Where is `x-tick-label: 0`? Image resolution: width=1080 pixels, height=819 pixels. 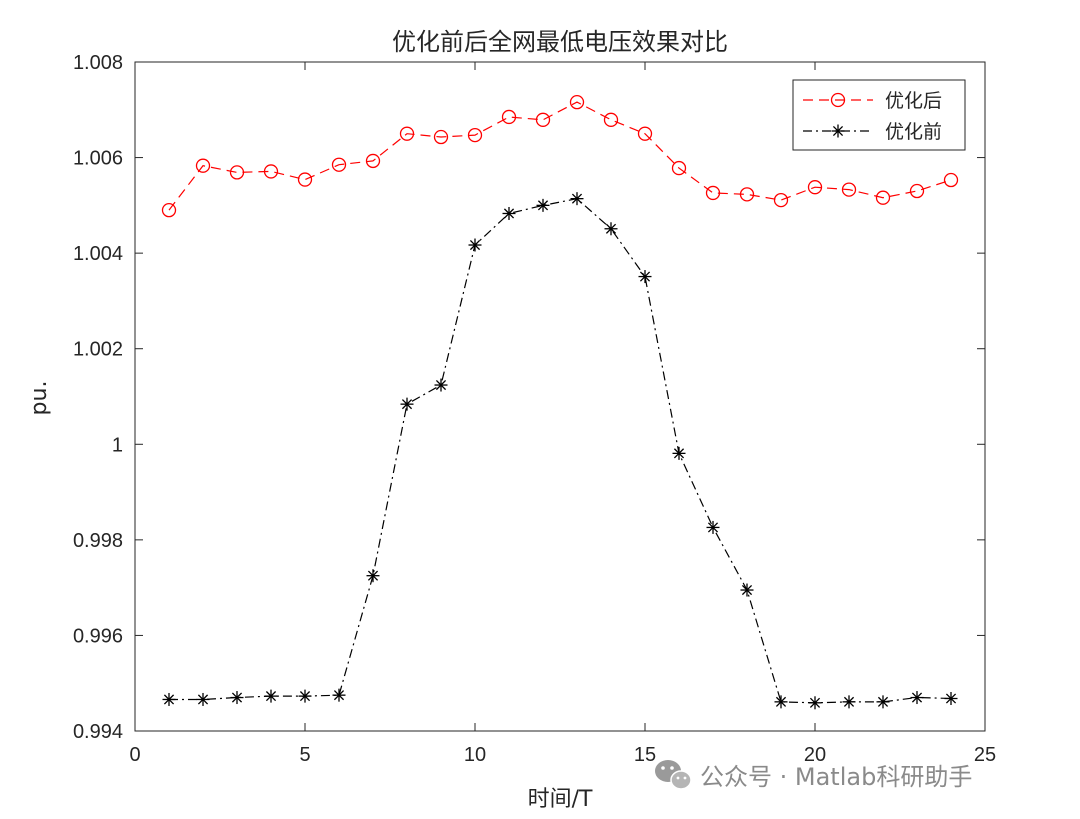
x-tick-label: 0 is located at coordinates (134, 755).